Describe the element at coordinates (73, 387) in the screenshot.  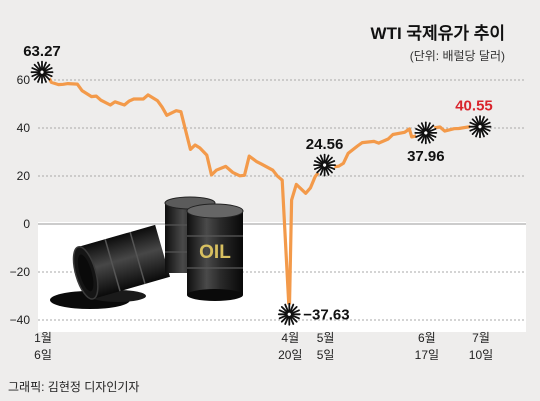
I see `credit-text: 그래픽: 김현정 디자인기자` at that location.